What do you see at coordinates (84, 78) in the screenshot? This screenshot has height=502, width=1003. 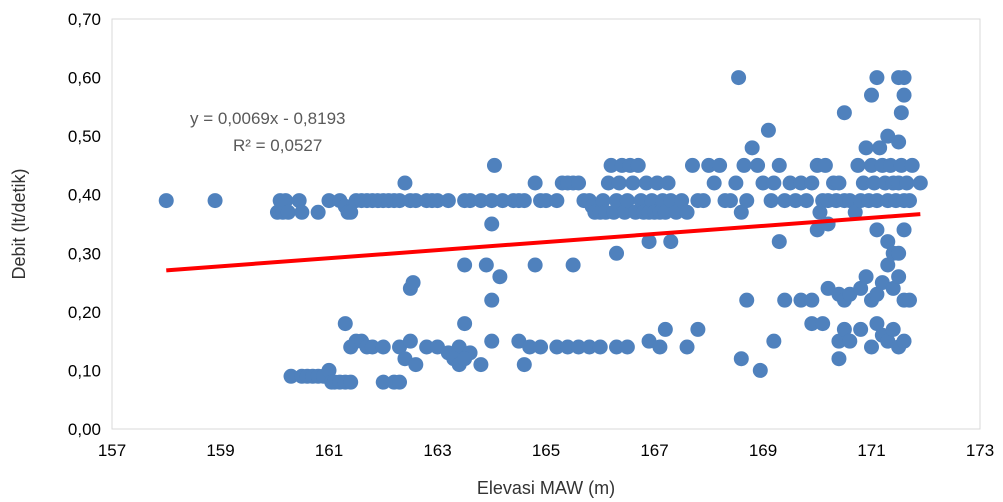 I see `y-tick-label: 0,60` at bounding box center [84, 78].